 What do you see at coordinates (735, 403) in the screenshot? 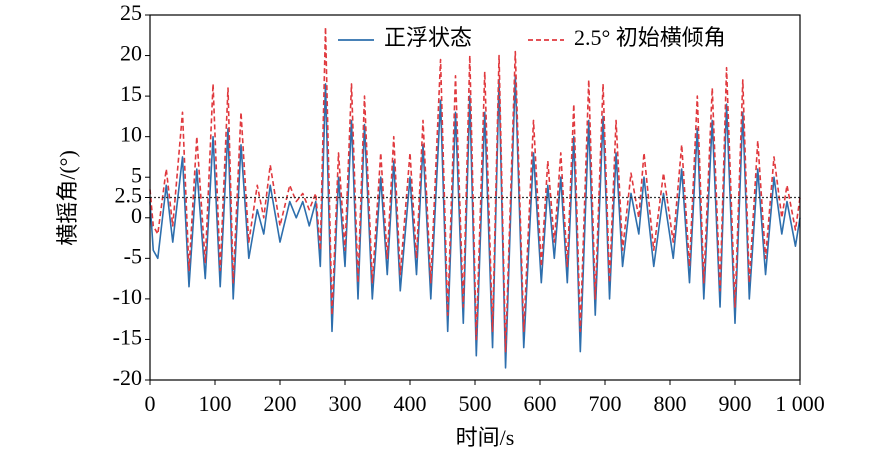
I see `x-tick-label: 900` at bounding box center [735, 403].